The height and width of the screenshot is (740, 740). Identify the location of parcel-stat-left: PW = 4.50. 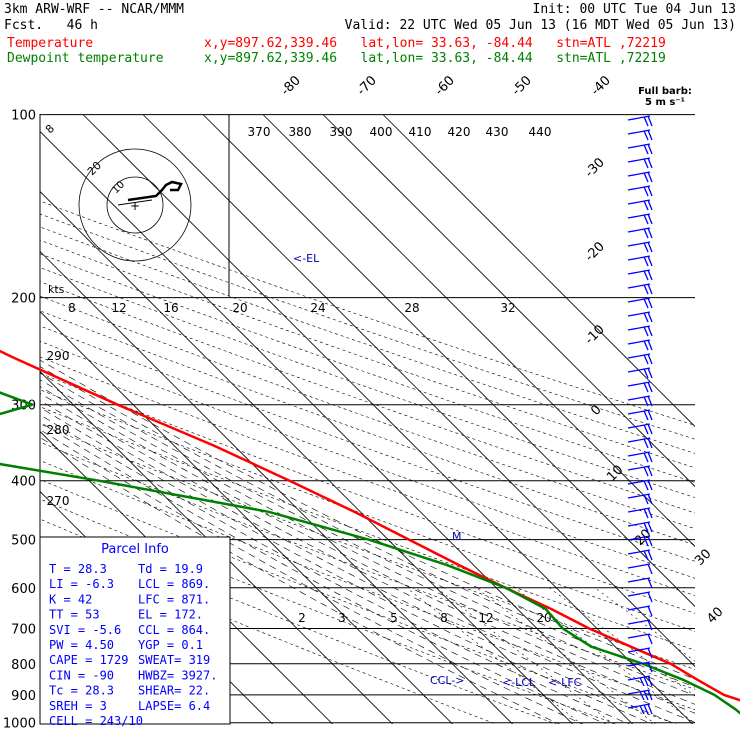
(81, 645).